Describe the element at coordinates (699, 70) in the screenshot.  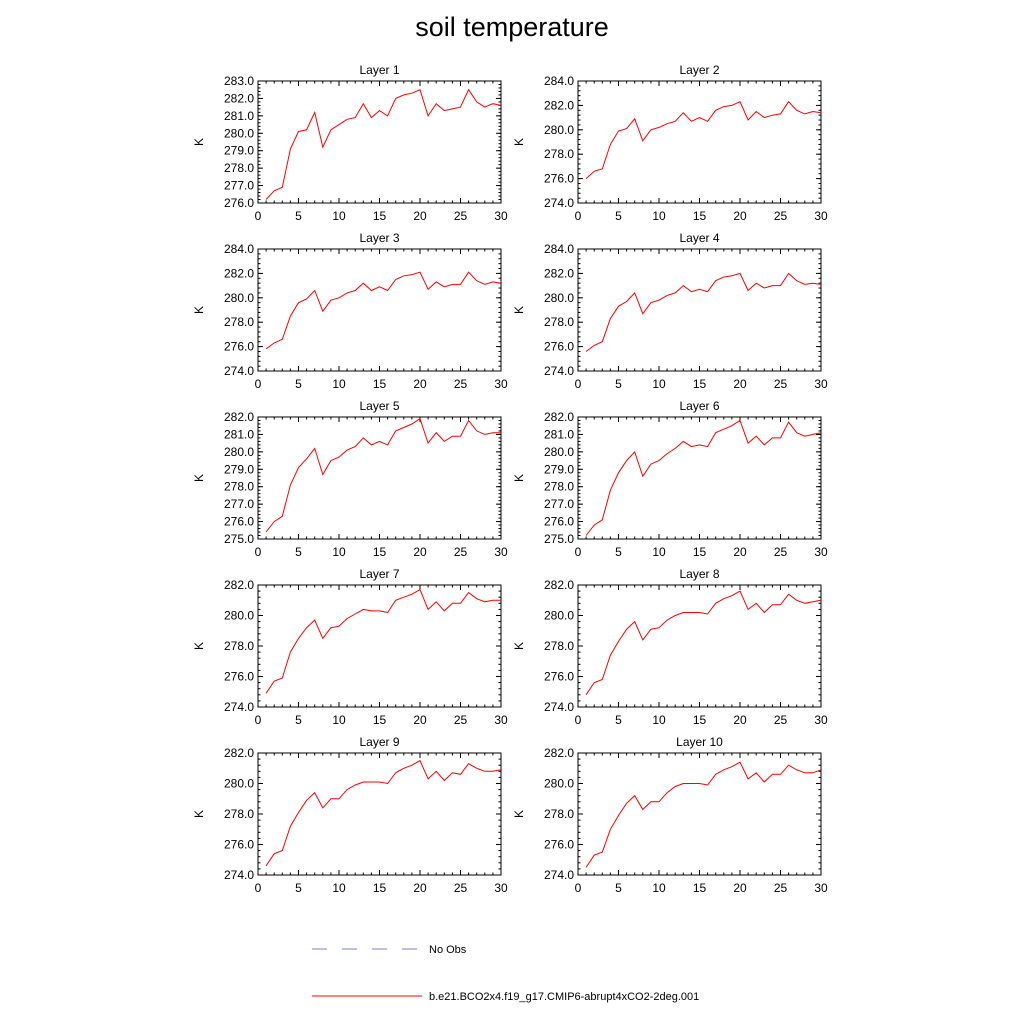
I see `panel-title: Layer 2` at that location.